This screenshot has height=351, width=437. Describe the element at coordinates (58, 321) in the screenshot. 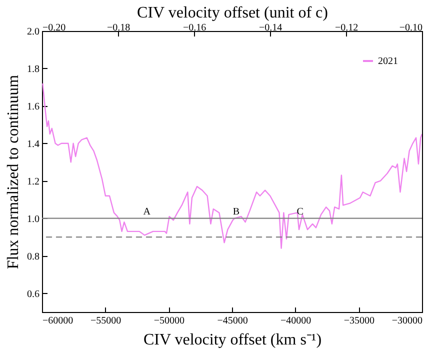

I see `x-tick-label: −60000` at that location.